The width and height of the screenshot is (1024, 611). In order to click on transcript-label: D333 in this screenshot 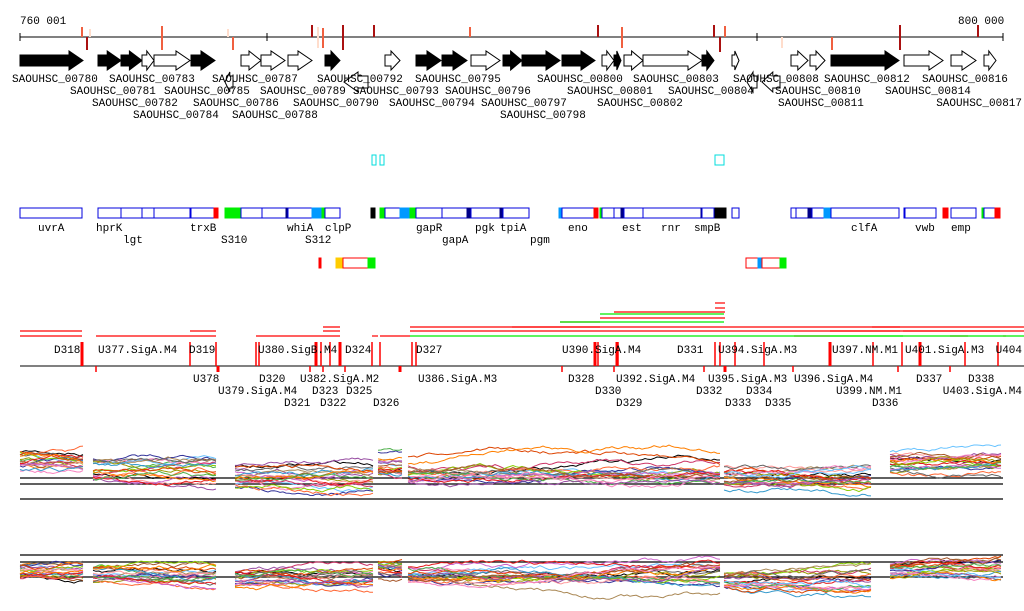, I will do `click(738, 404)`.